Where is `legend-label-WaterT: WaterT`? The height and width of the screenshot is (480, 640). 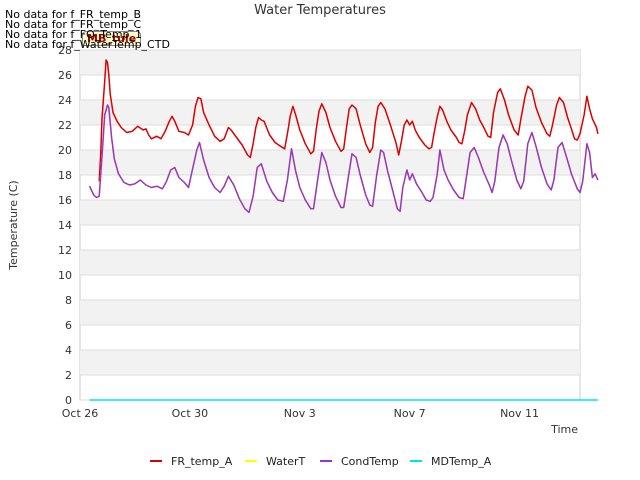 legend-label-WaterT: WaterT is located at coordinates (286, 461).